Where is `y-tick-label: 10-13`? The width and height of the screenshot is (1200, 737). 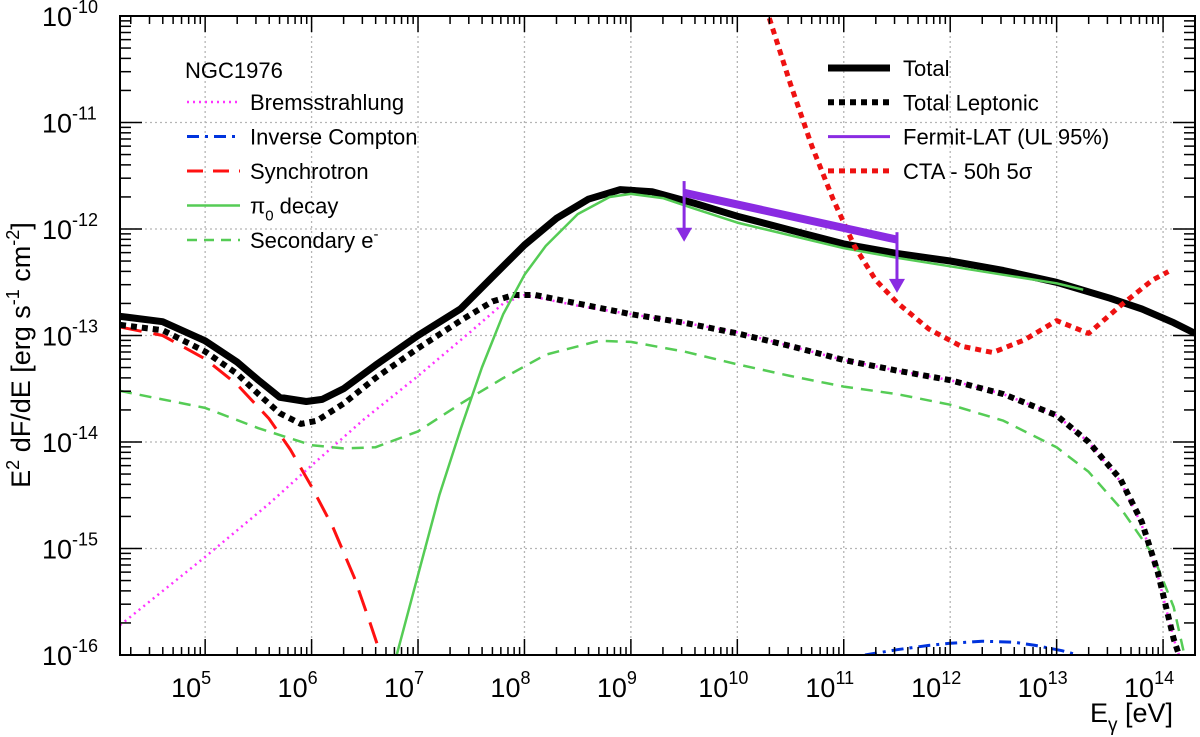 y-tick-label: 10-13 is located at coordinates (70, 334).